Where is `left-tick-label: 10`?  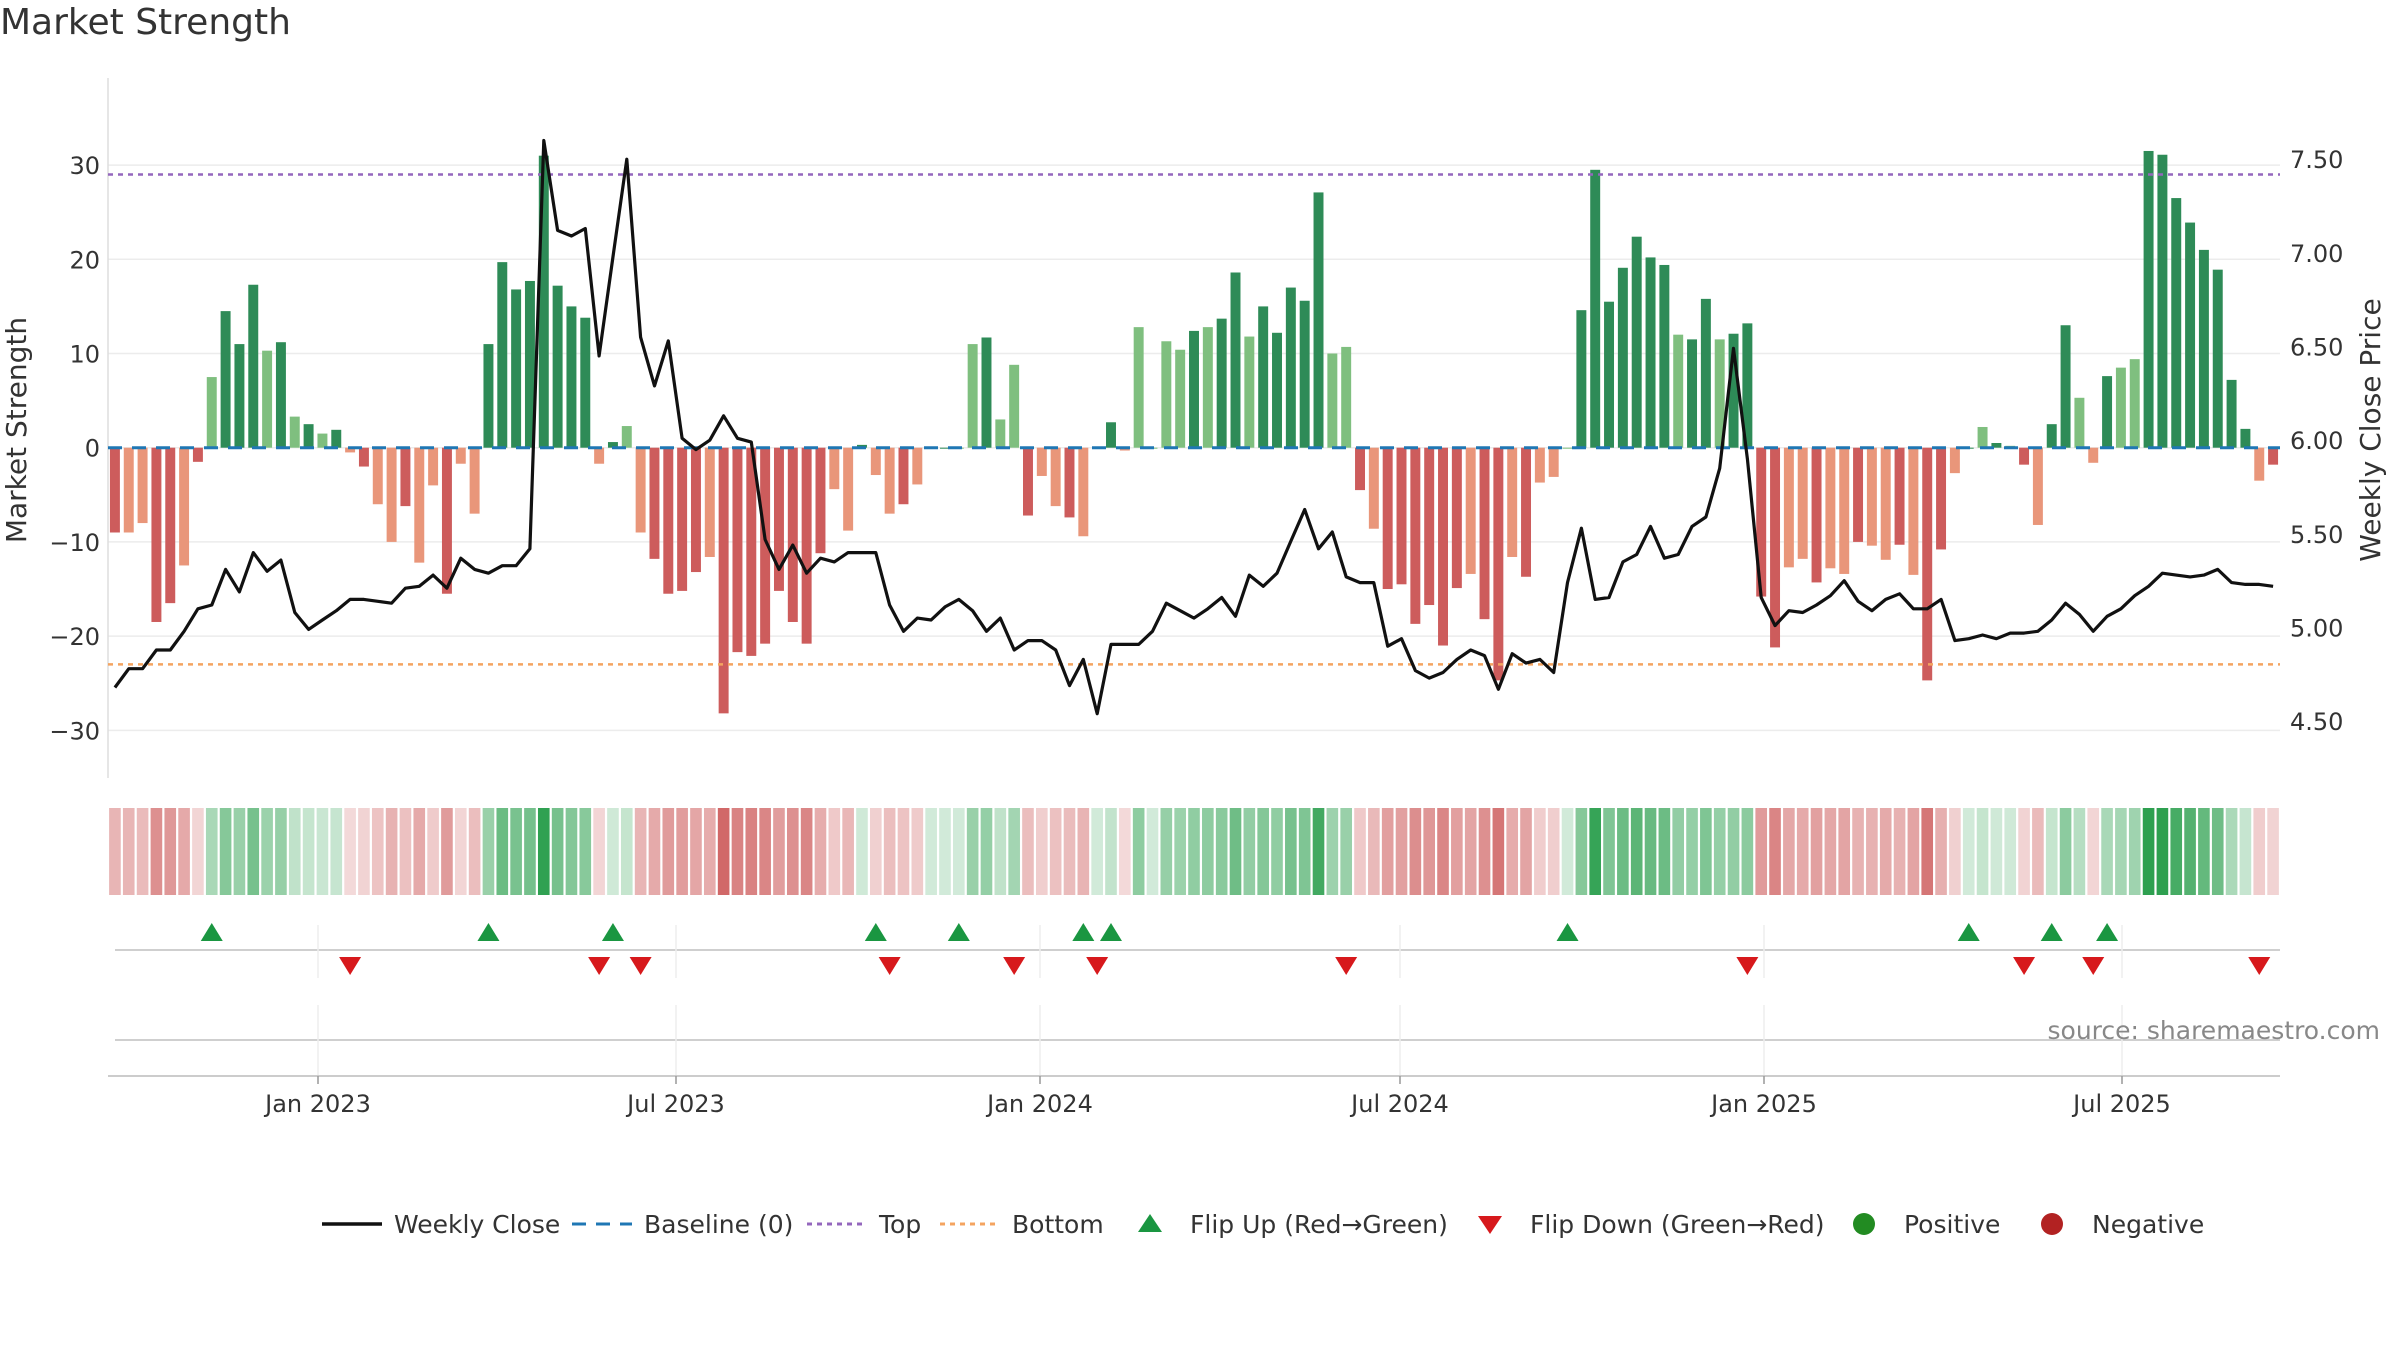
left-tick-label: 10 is located at coordinates (84, 355).